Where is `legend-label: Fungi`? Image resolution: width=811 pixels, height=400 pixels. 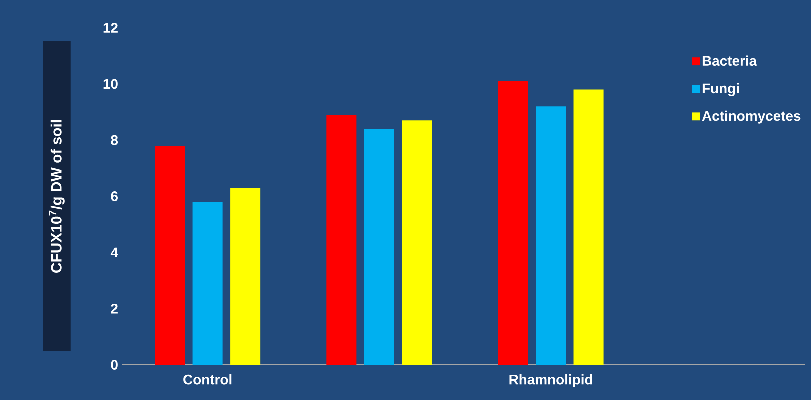 legend-label: Fungi is located at coordinates (720, 89).